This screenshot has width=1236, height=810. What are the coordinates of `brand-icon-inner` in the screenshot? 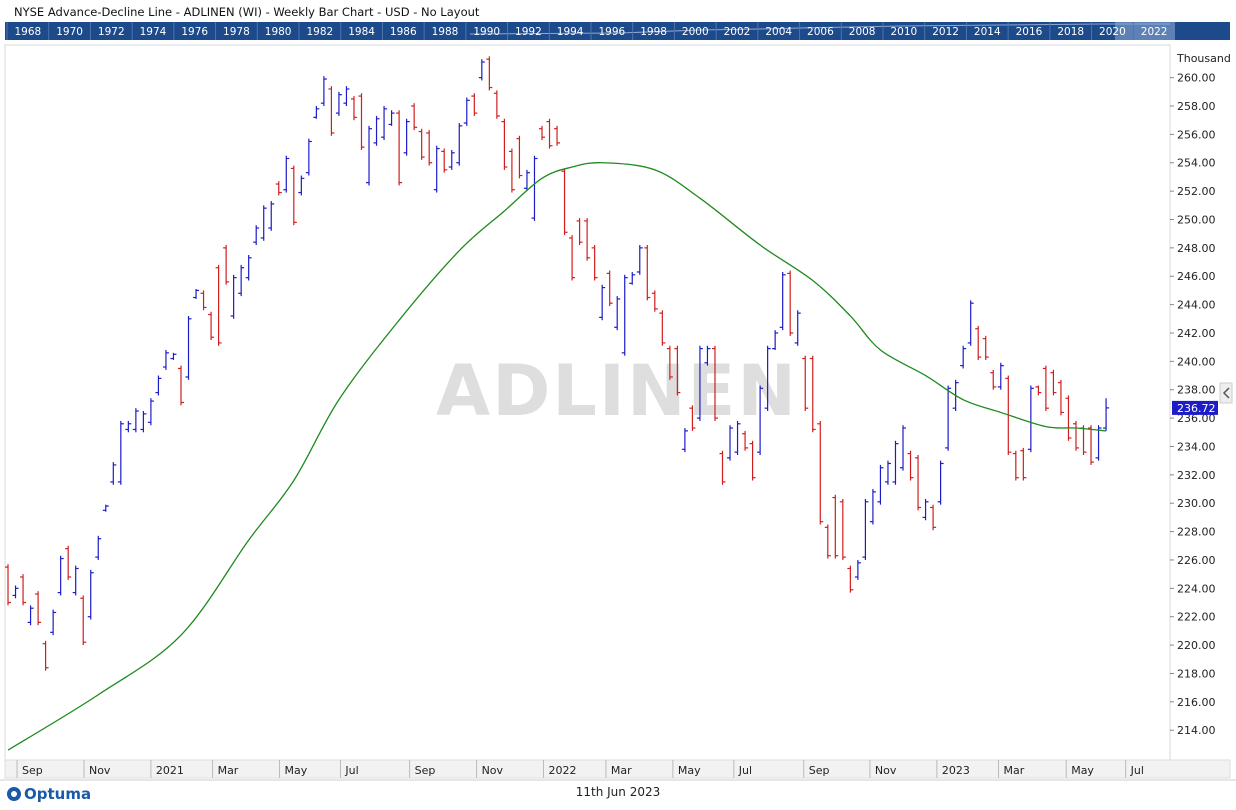 It's located at (14, 794).